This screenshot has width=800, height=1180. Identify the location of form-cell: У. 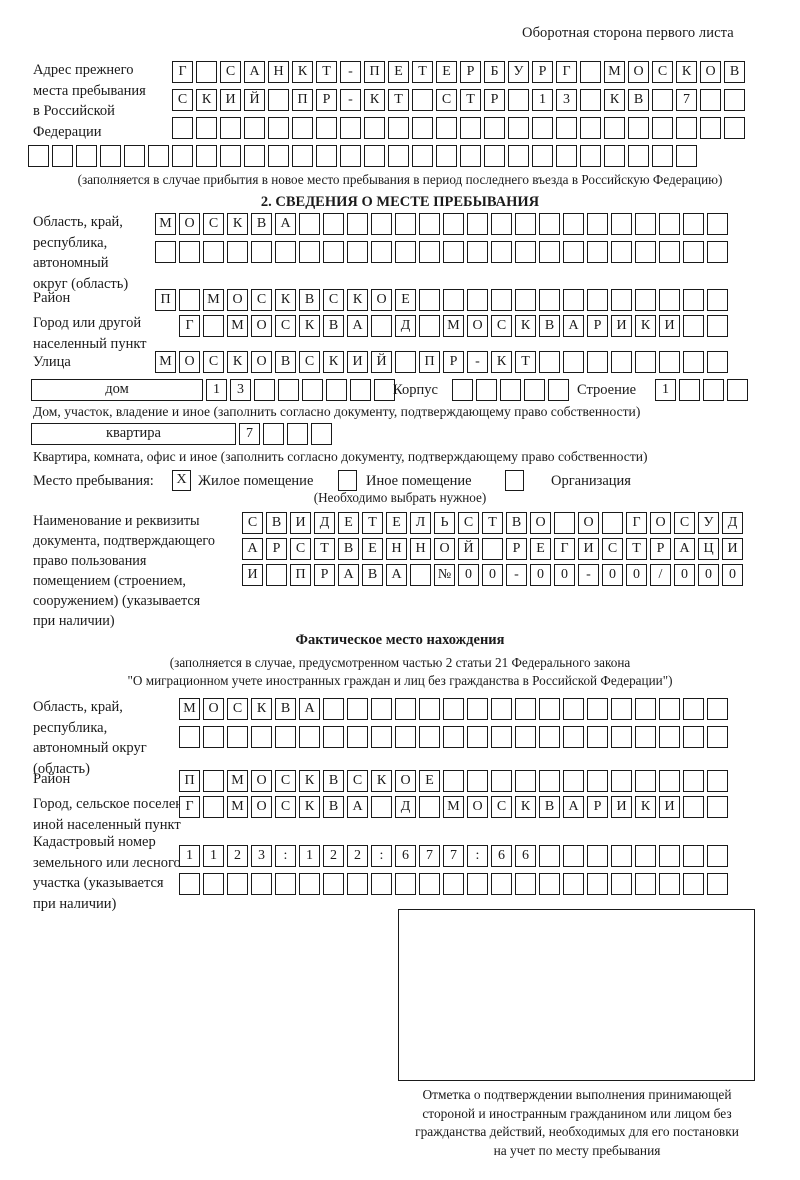
(518, 72).